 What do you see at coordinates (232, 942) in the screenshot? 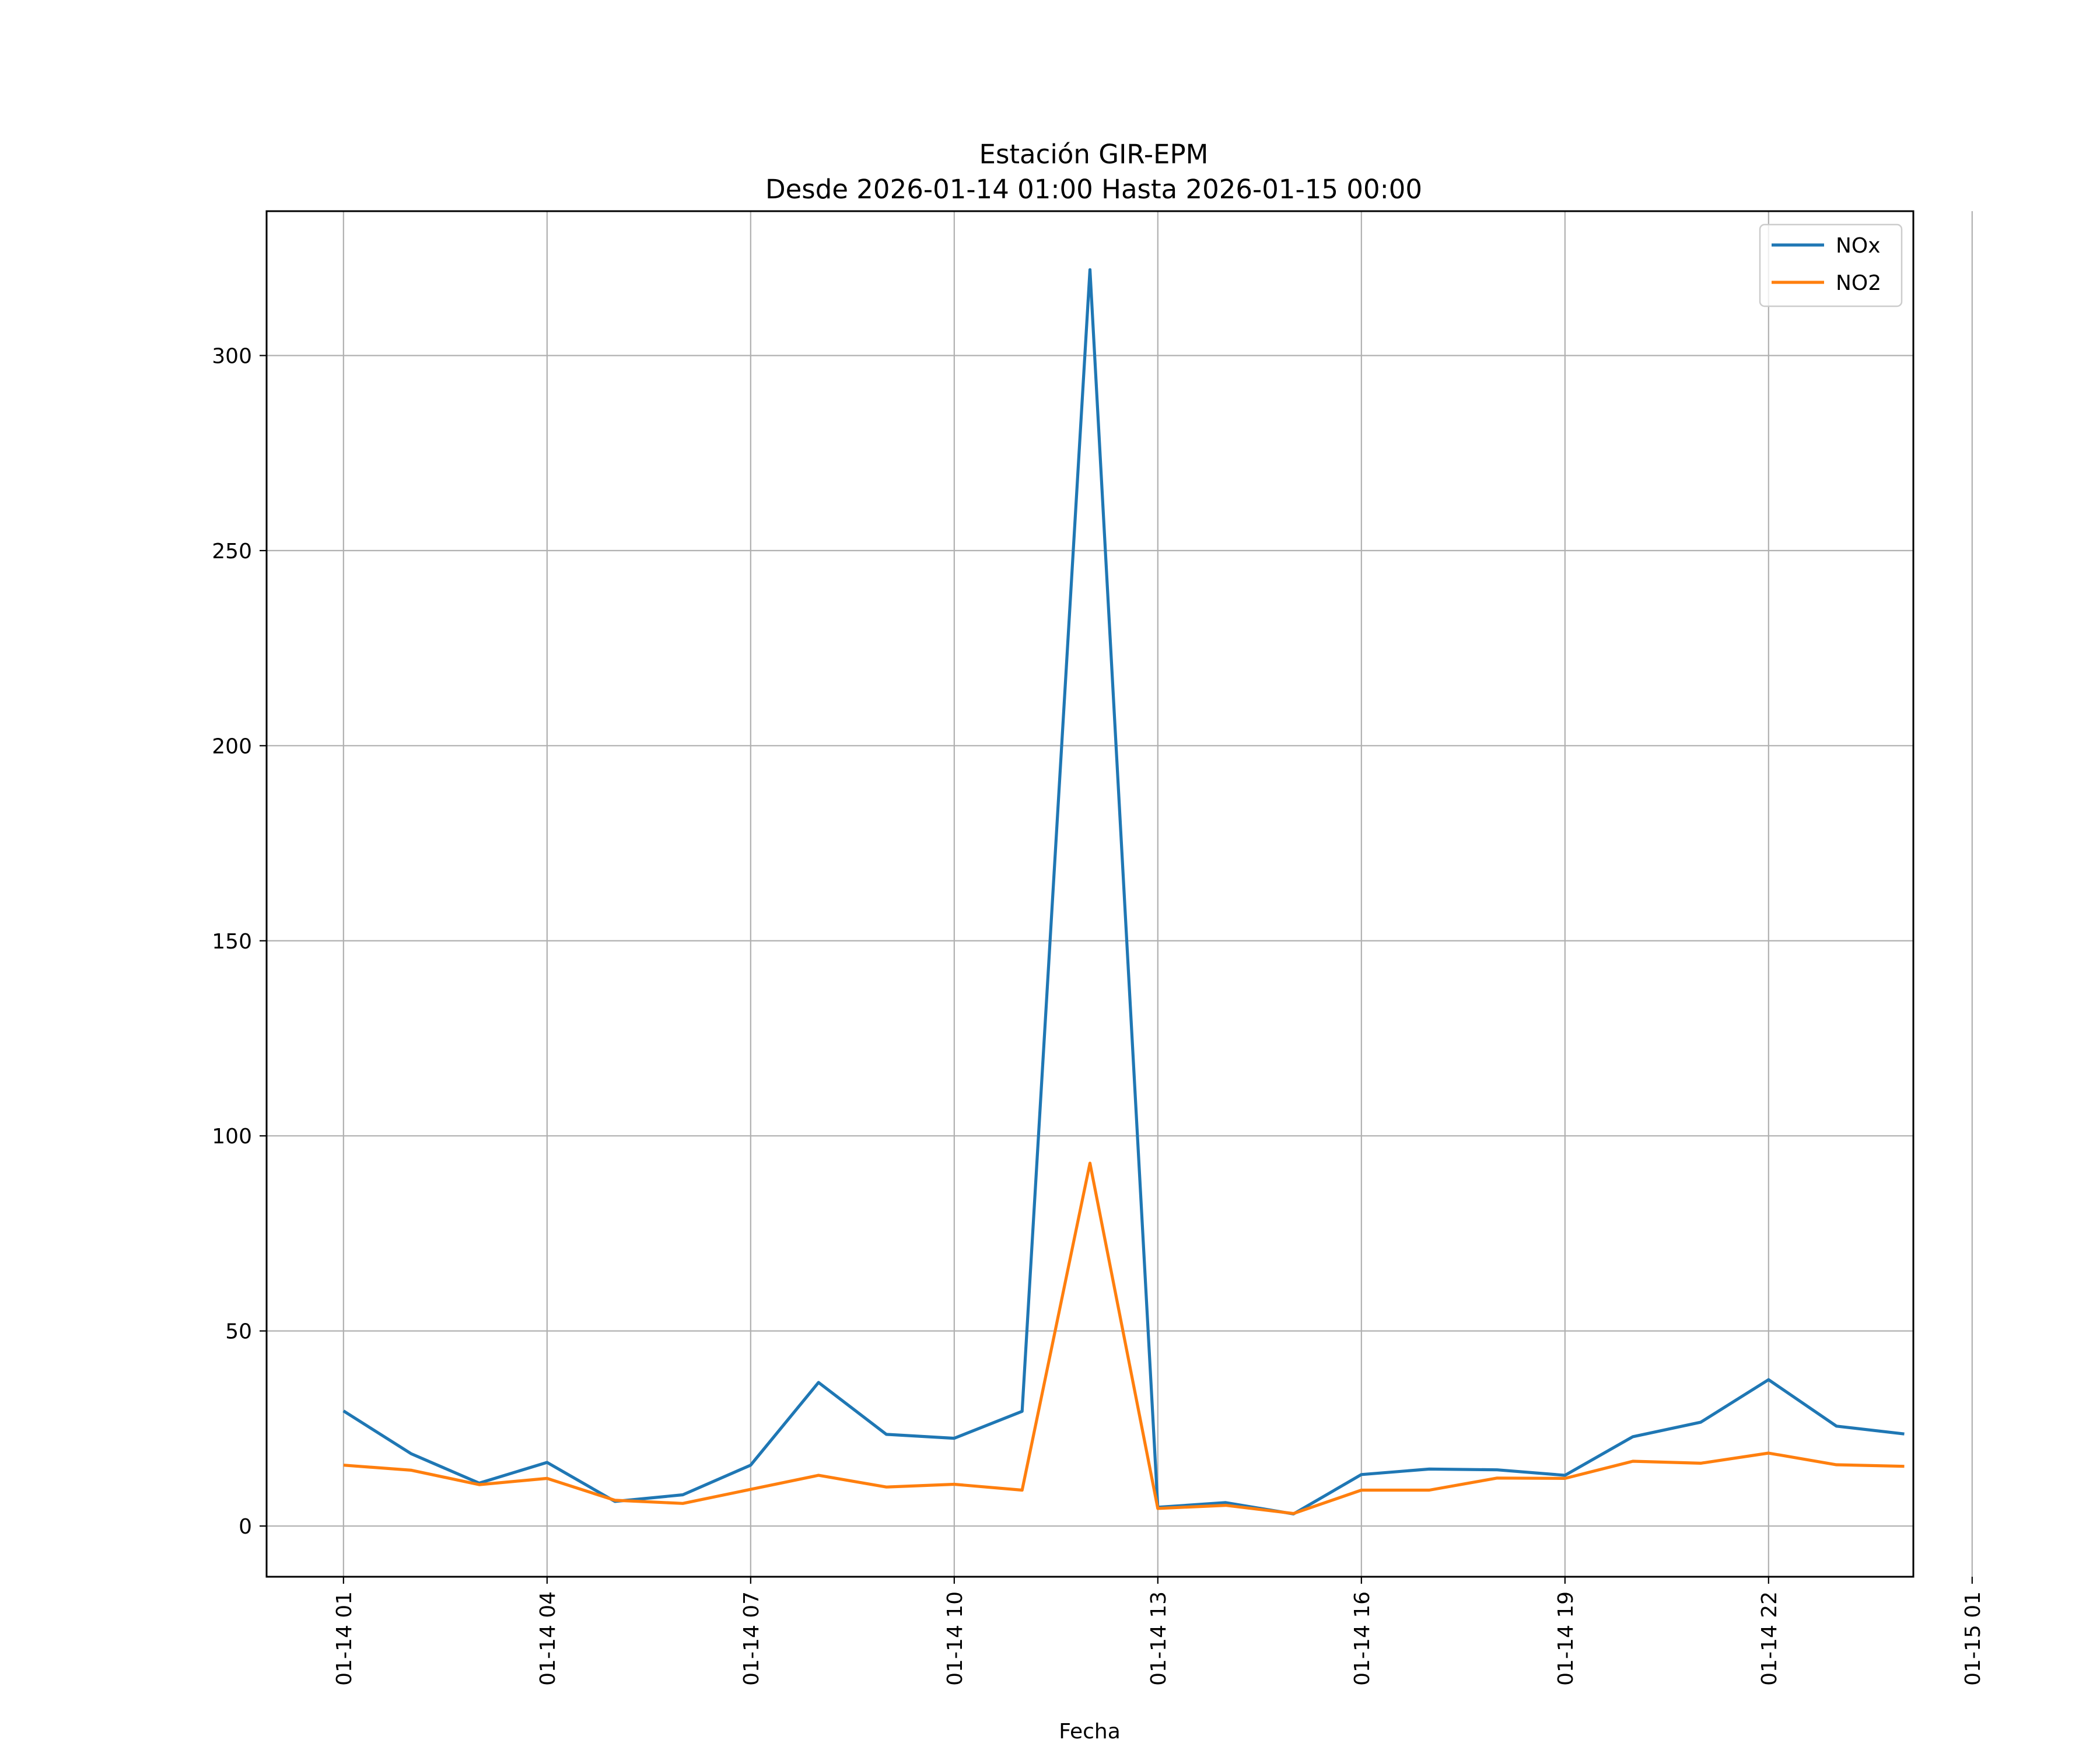
I see `y-tick-label: 150` at bounding box center [232, 942].